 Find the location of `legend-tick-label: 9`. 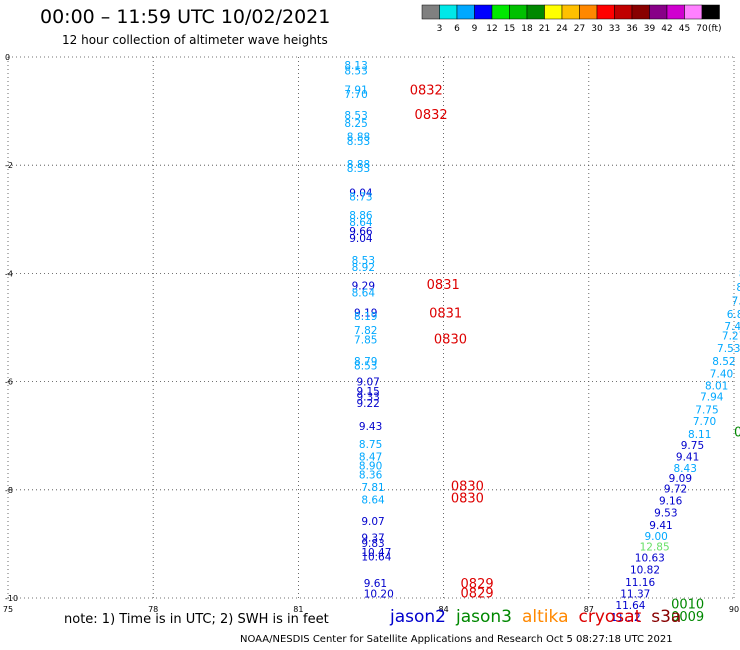

legend-tick-label: 9 is located at coordinates (475, 29).